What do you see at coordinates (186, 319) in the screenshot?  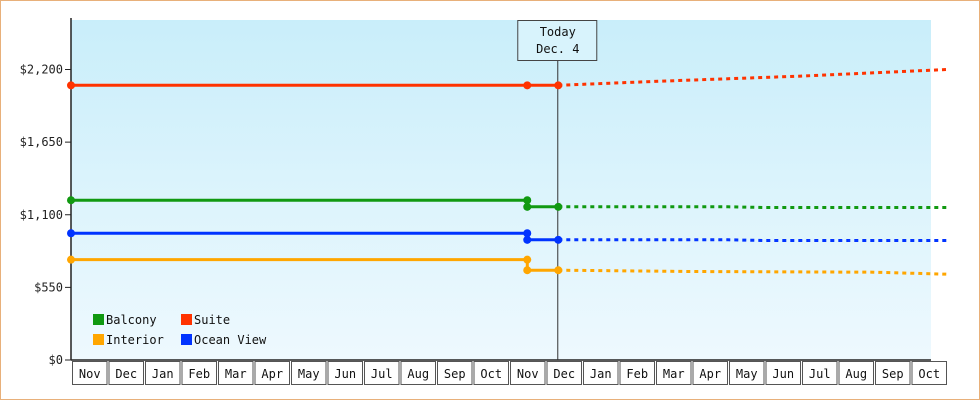 I see `legend-swatch-suite` at bounding box center [186, 319].